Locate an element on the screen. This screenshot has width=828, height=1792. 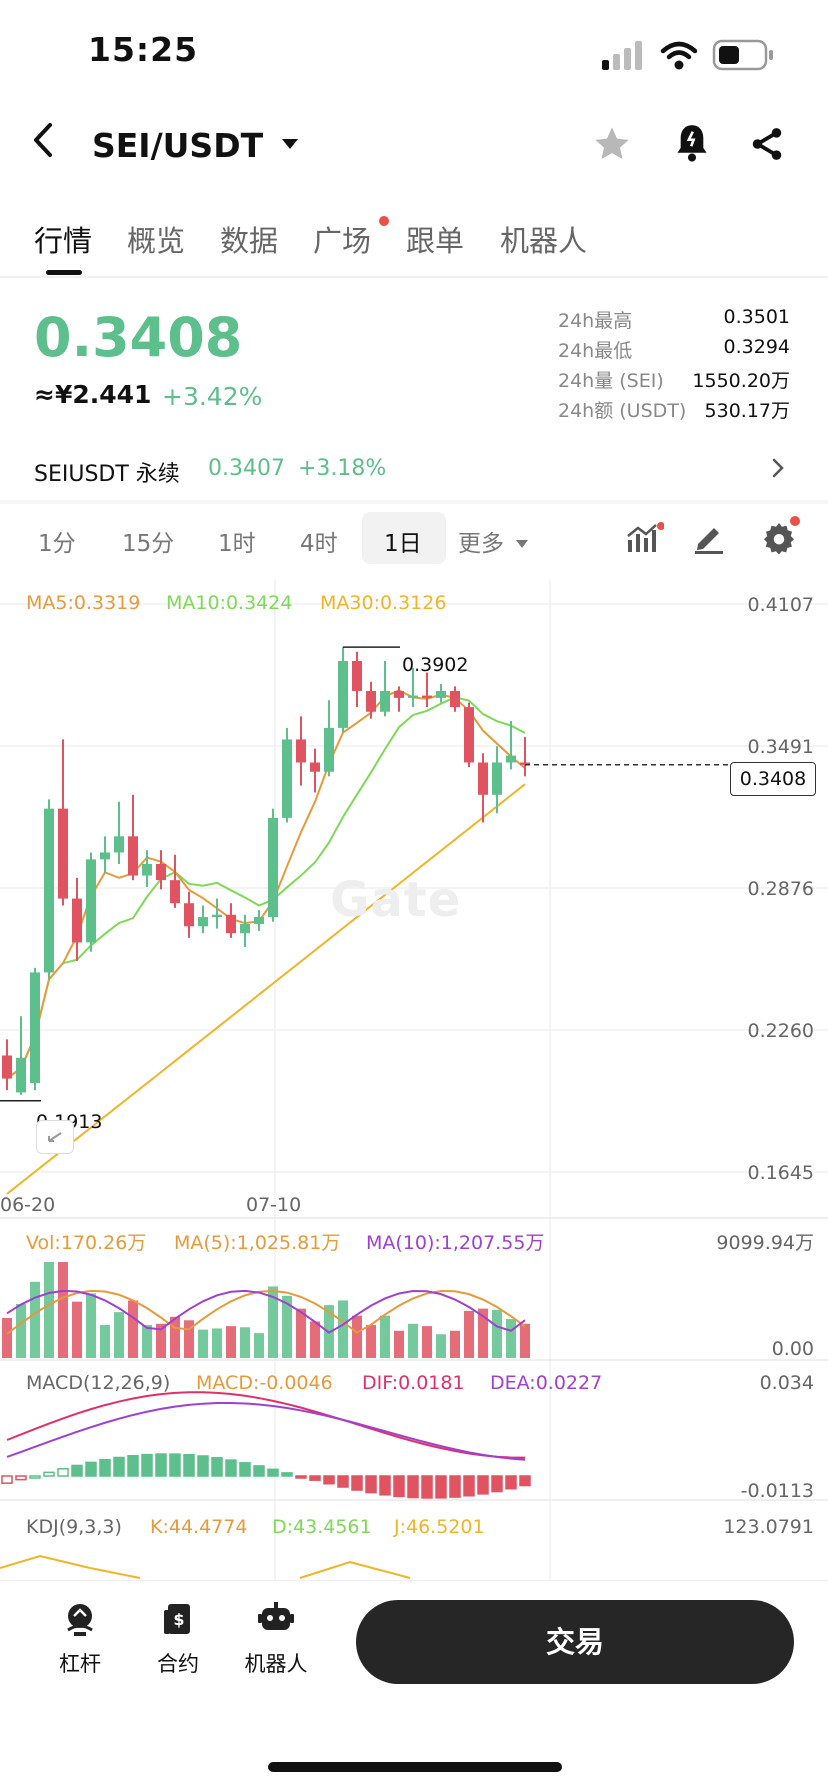
interval-1d: 1日 is located at coordinates (403, 544).